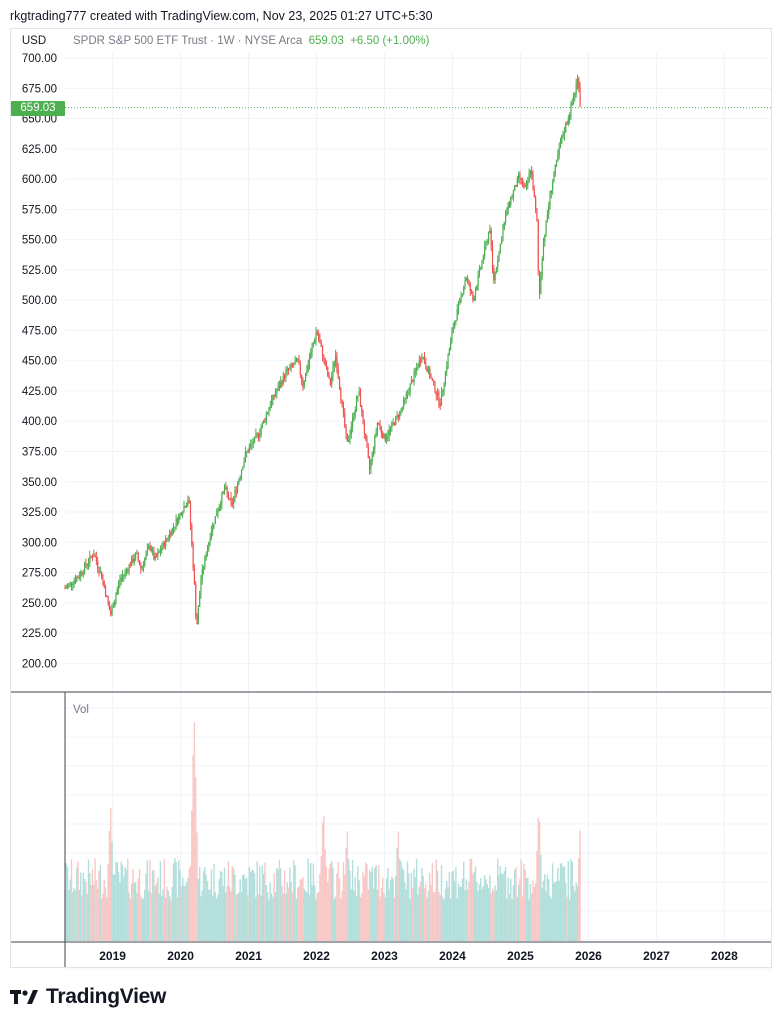  I want to click on time-axis: 2019 2020 2021 2022 2023 2024 2025 2026 2027 2028, so click(418, 956).